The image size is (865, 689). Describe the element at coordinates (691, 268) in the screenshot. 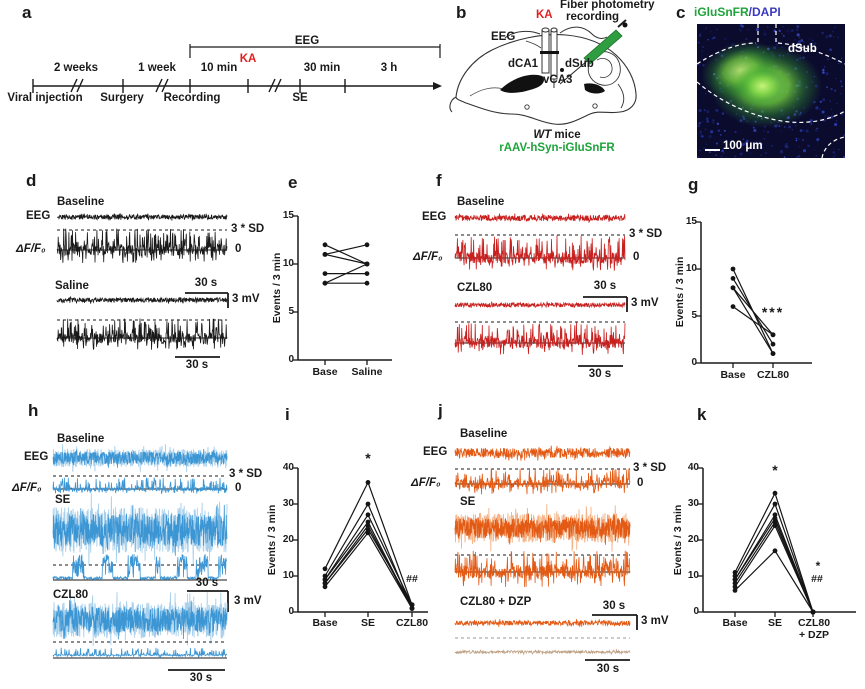

I see `panel-g-ytick-10: 10` at that location.